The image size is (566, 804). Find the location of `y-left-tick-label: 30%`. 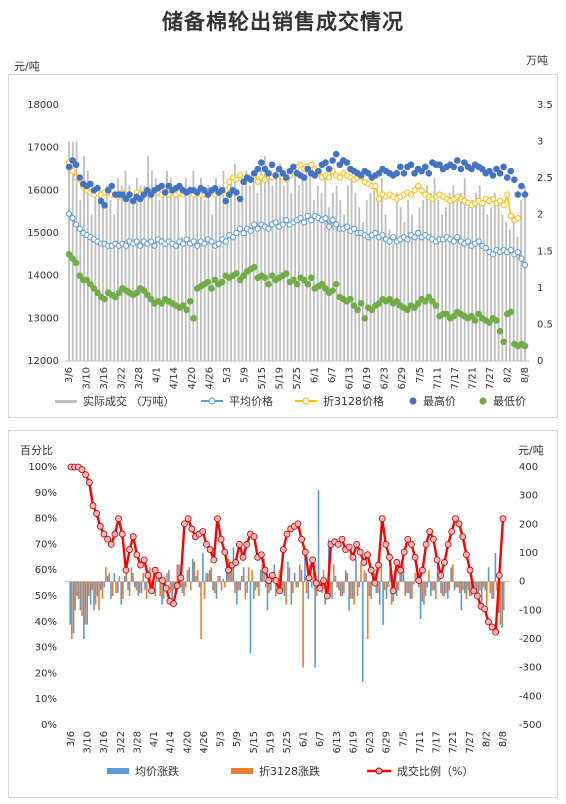

y-left-tick-label: 30% is located at coordinates (46, 648).